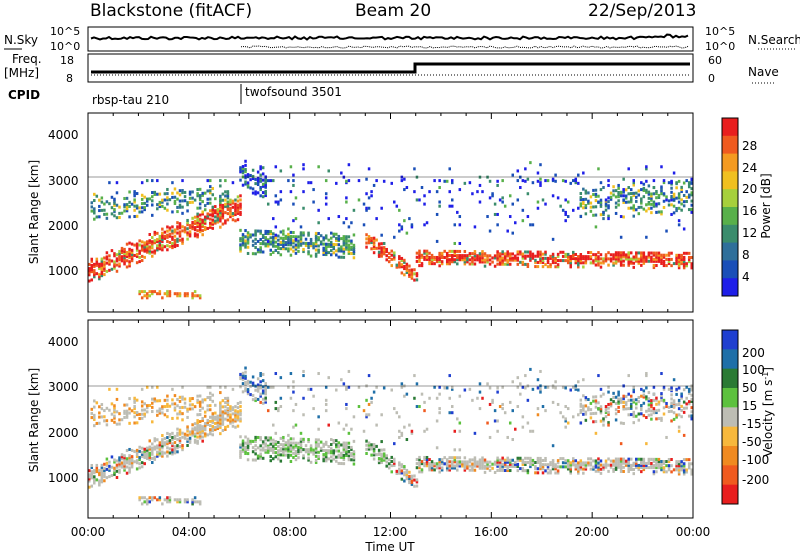  What do you see at coordinates (730, 340) in the screenshot?
I see `vel-cbar-swatch` at bounding box center [730, 340].